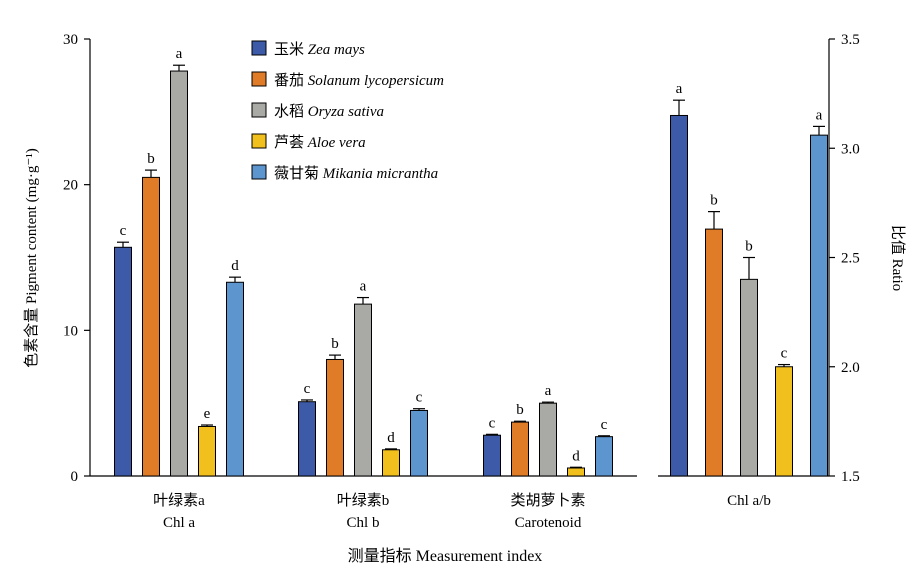 Image resolution: width=918 pixels, height=575 pixels. Describe the element at coordinates (850, 368) in the screenshot. I see `right-tick-label: 2.0` at that location.